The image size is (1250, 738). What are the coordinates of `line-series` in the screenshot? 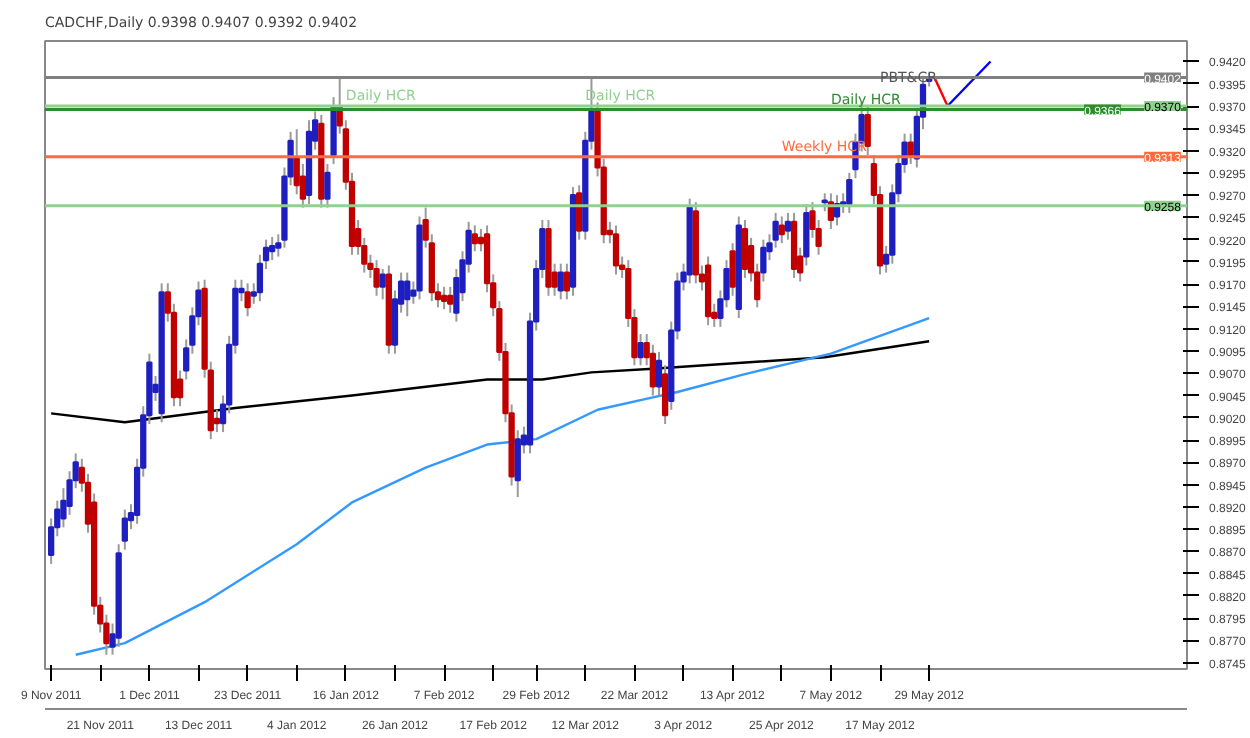 It's located at (490, 381).